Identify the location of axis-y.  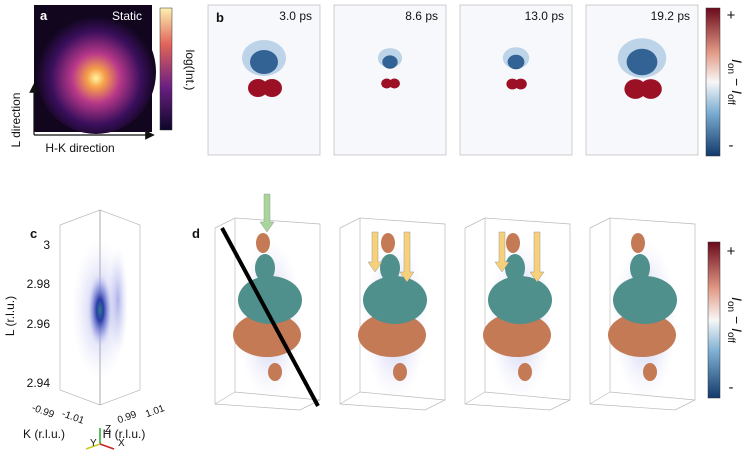
(93, 446).